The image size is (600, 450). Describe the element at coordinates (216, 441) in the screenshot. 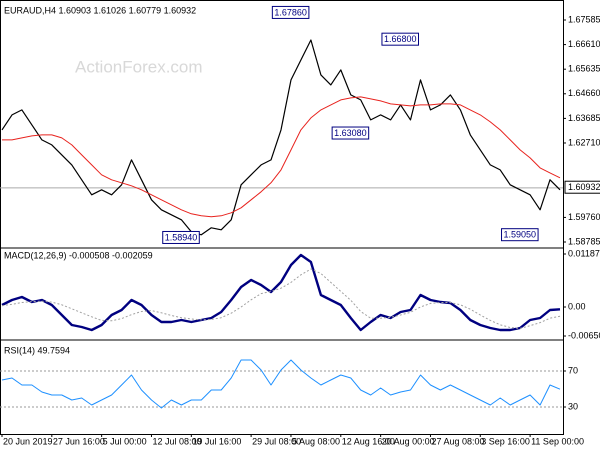

I see `x-tick-label: 19 Jul 16:00` at that location.